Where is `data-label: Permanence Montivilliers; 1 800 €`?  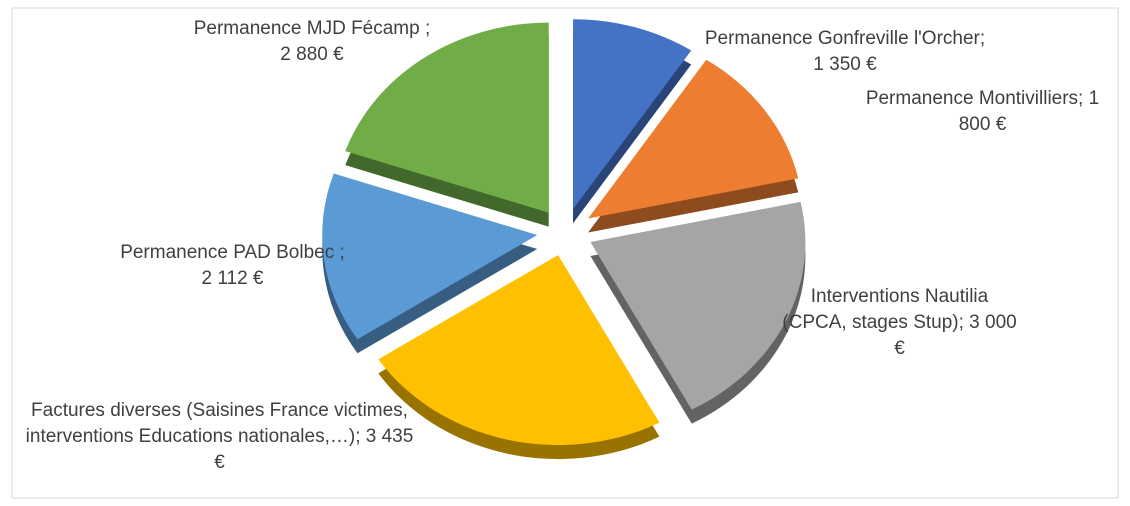
data-label: Permanence Montivilliers; 1 800 € is located at coordinates (982, 111).